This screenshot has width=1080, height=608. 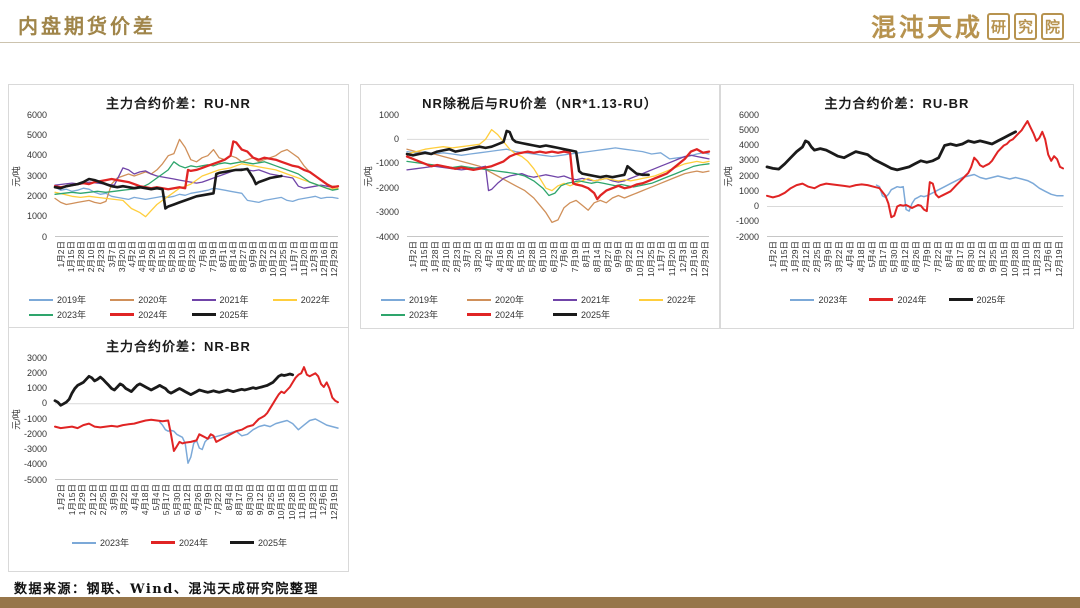 What do you see at coordinates (914, 178) in the screenshot?
I see `plot-area` at bounding box center [914, 178].